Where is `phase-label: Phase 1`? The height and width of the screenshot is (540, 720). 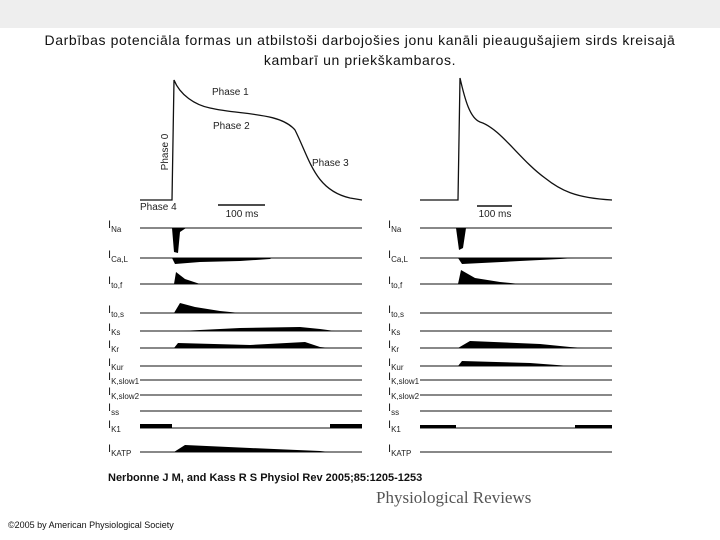
phase-label: Phase 1 is located at coordinates (230, 92).